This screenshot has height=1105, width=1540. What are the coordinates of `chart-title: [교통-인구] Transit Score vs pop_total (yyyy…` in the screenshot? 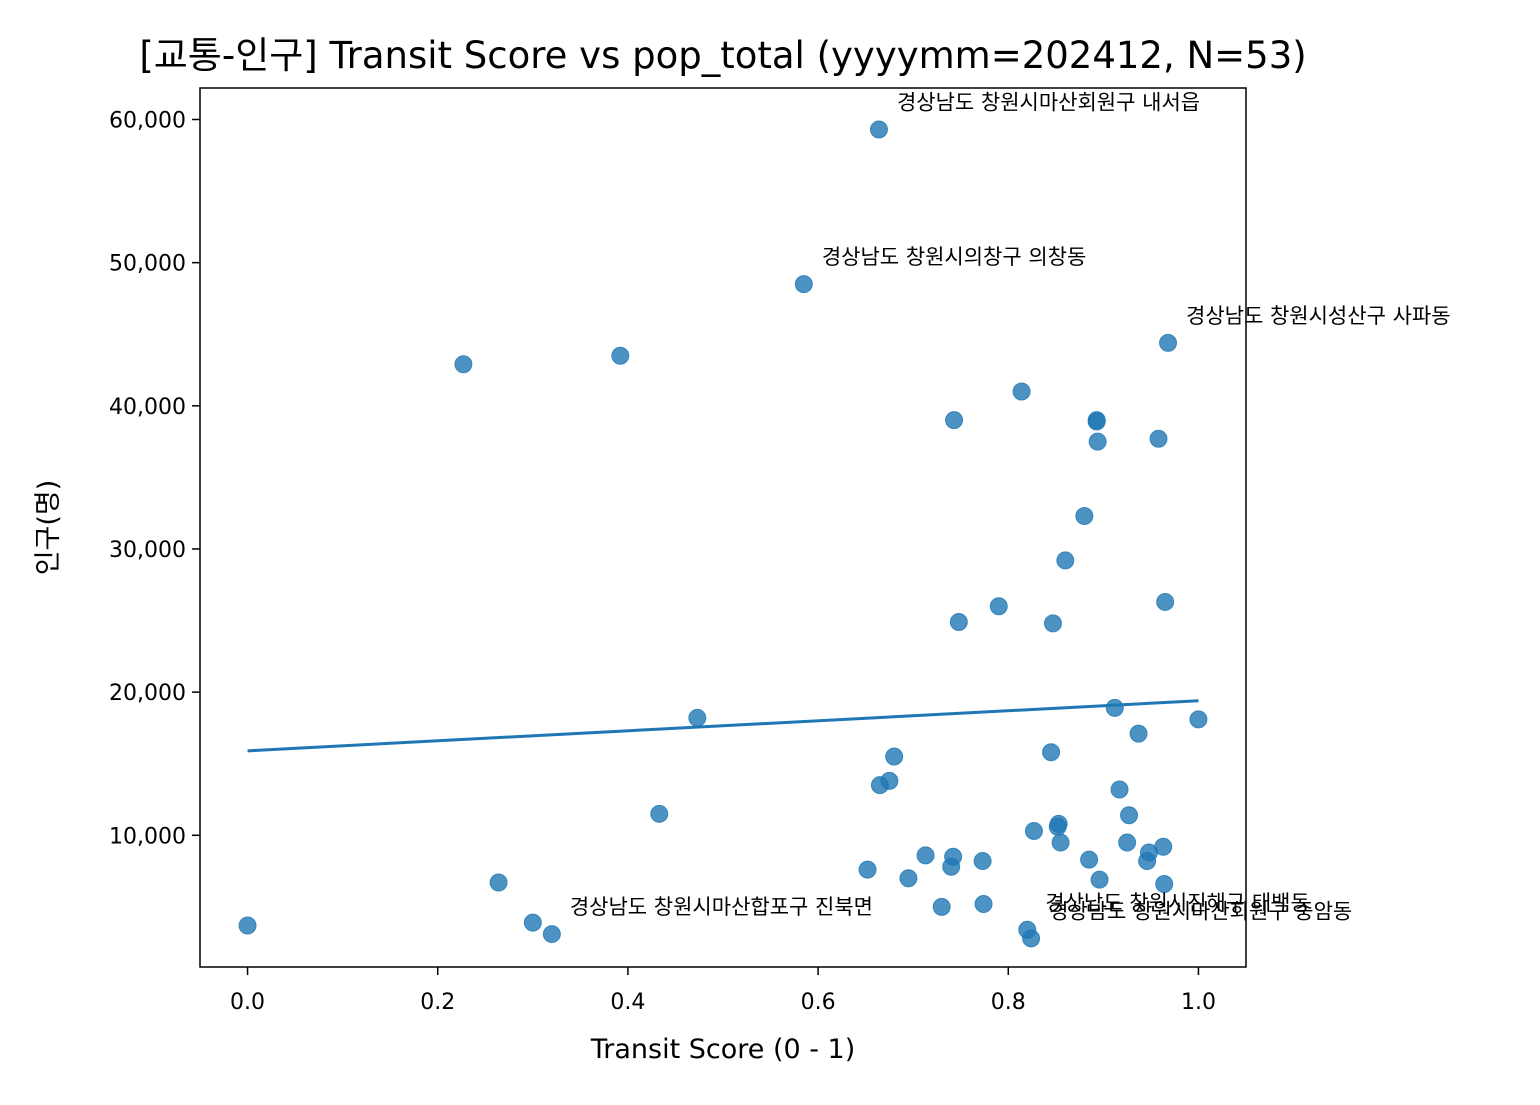 It's located at (722, 55).